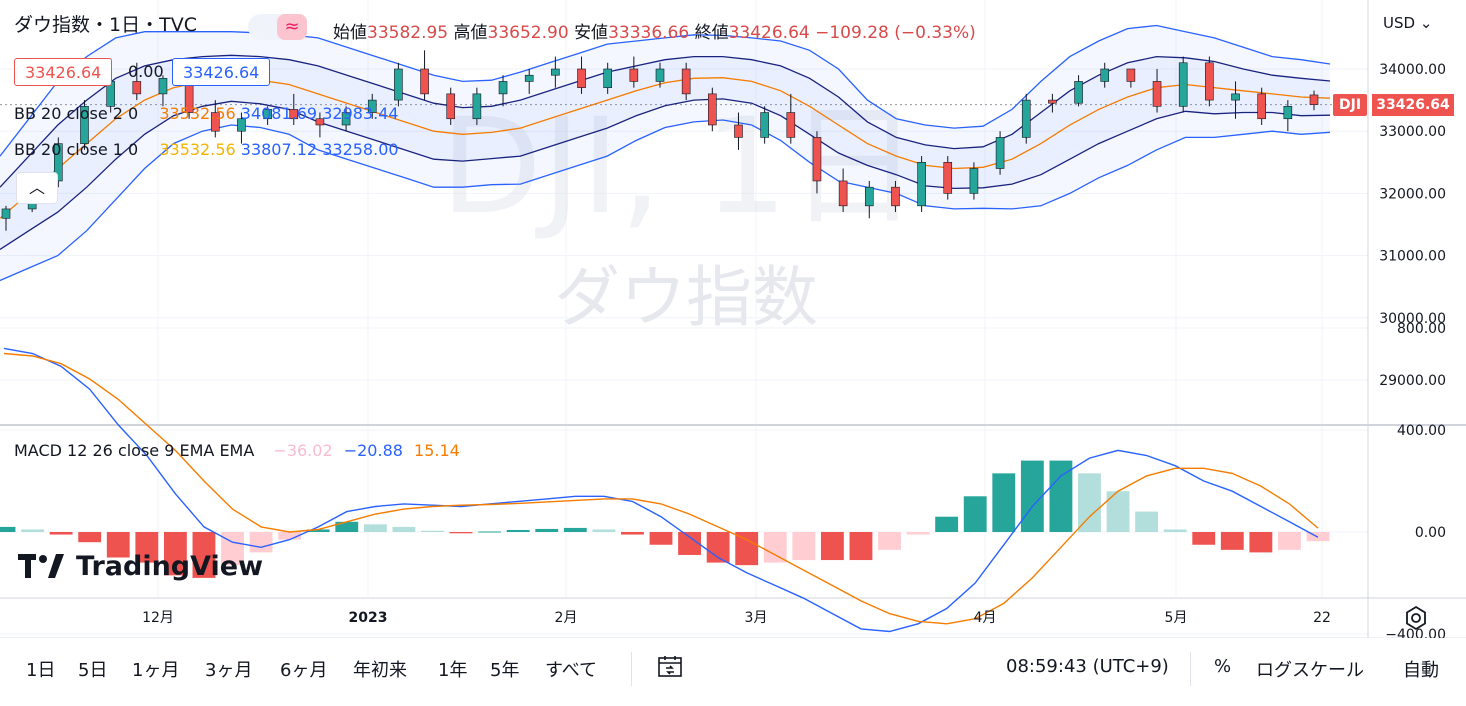  What do you see at coordinates (41, 670) in the screenshot?
I see `range-button-0: 1日` at bounding box center [41, 670].